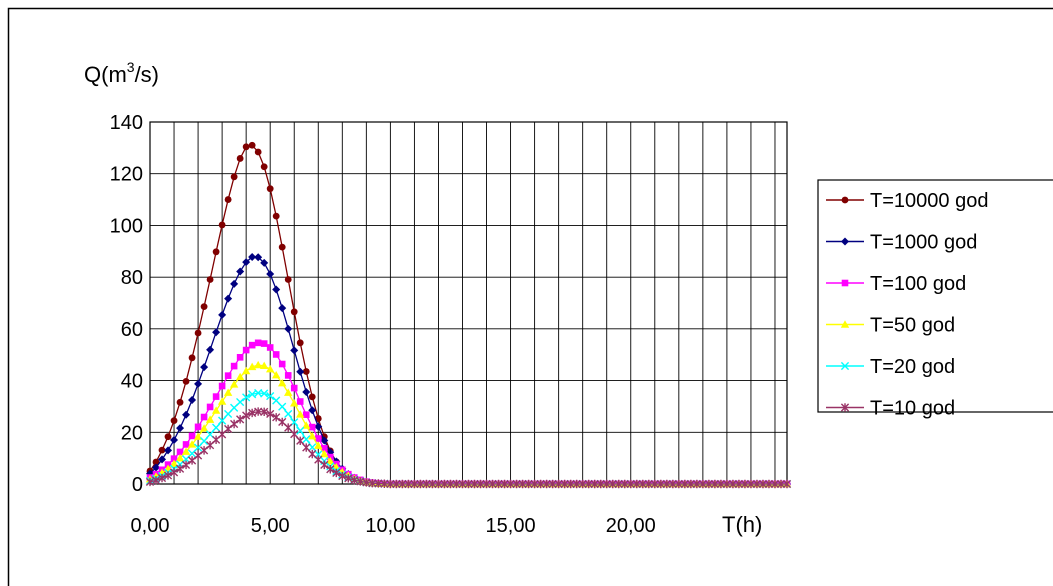  What do you see at coordinates (511, 526) in the screenshot?
I see `x-tick-label: 15,00` at bounding box center [511, 526].